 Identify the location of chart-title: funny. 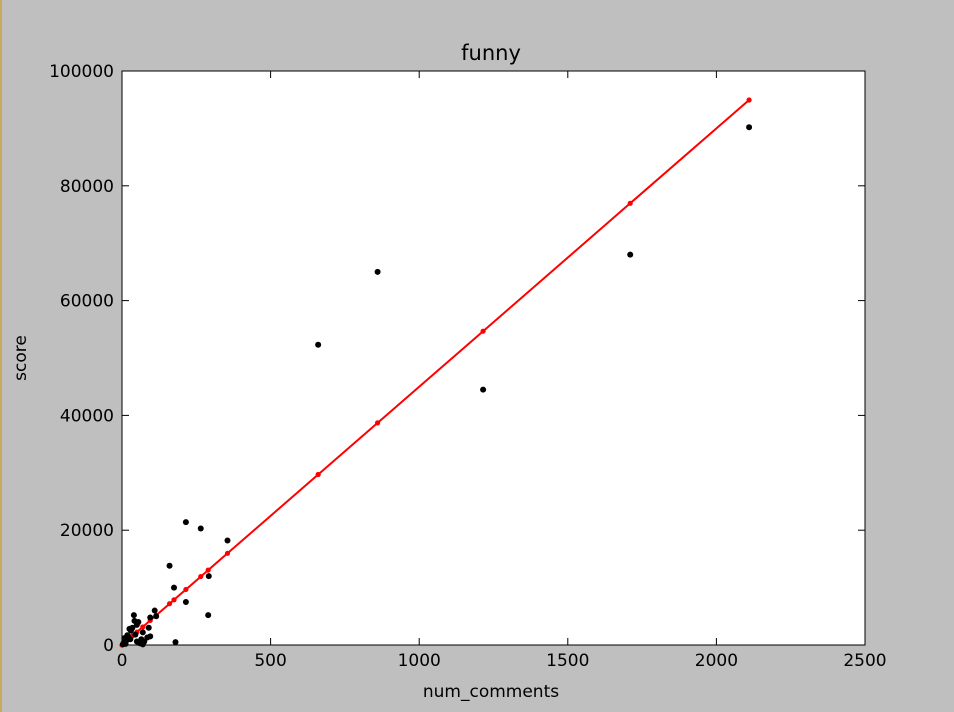
(491, 53).